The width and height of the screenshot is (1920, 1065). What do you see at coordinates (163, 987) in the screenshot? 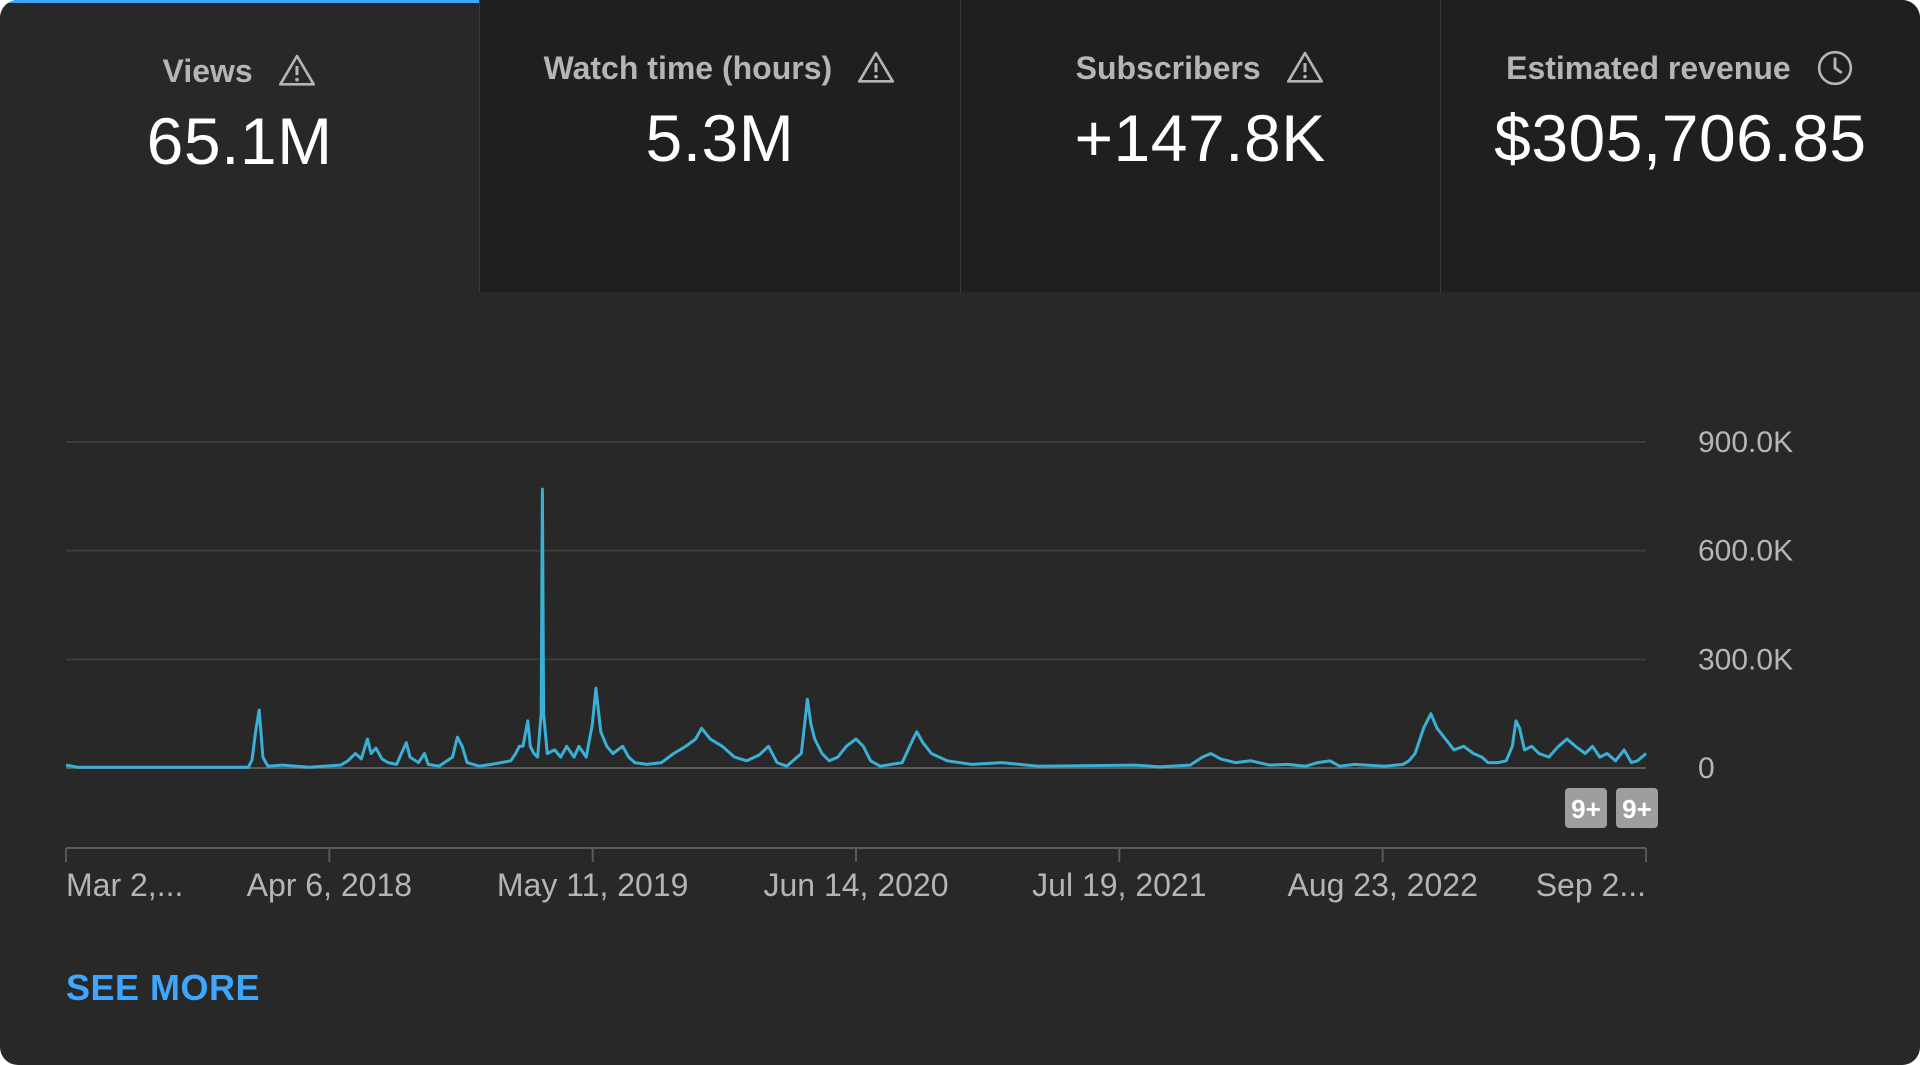
I see `see-more-button: SEE MORE` at bounding box center [163, 987].